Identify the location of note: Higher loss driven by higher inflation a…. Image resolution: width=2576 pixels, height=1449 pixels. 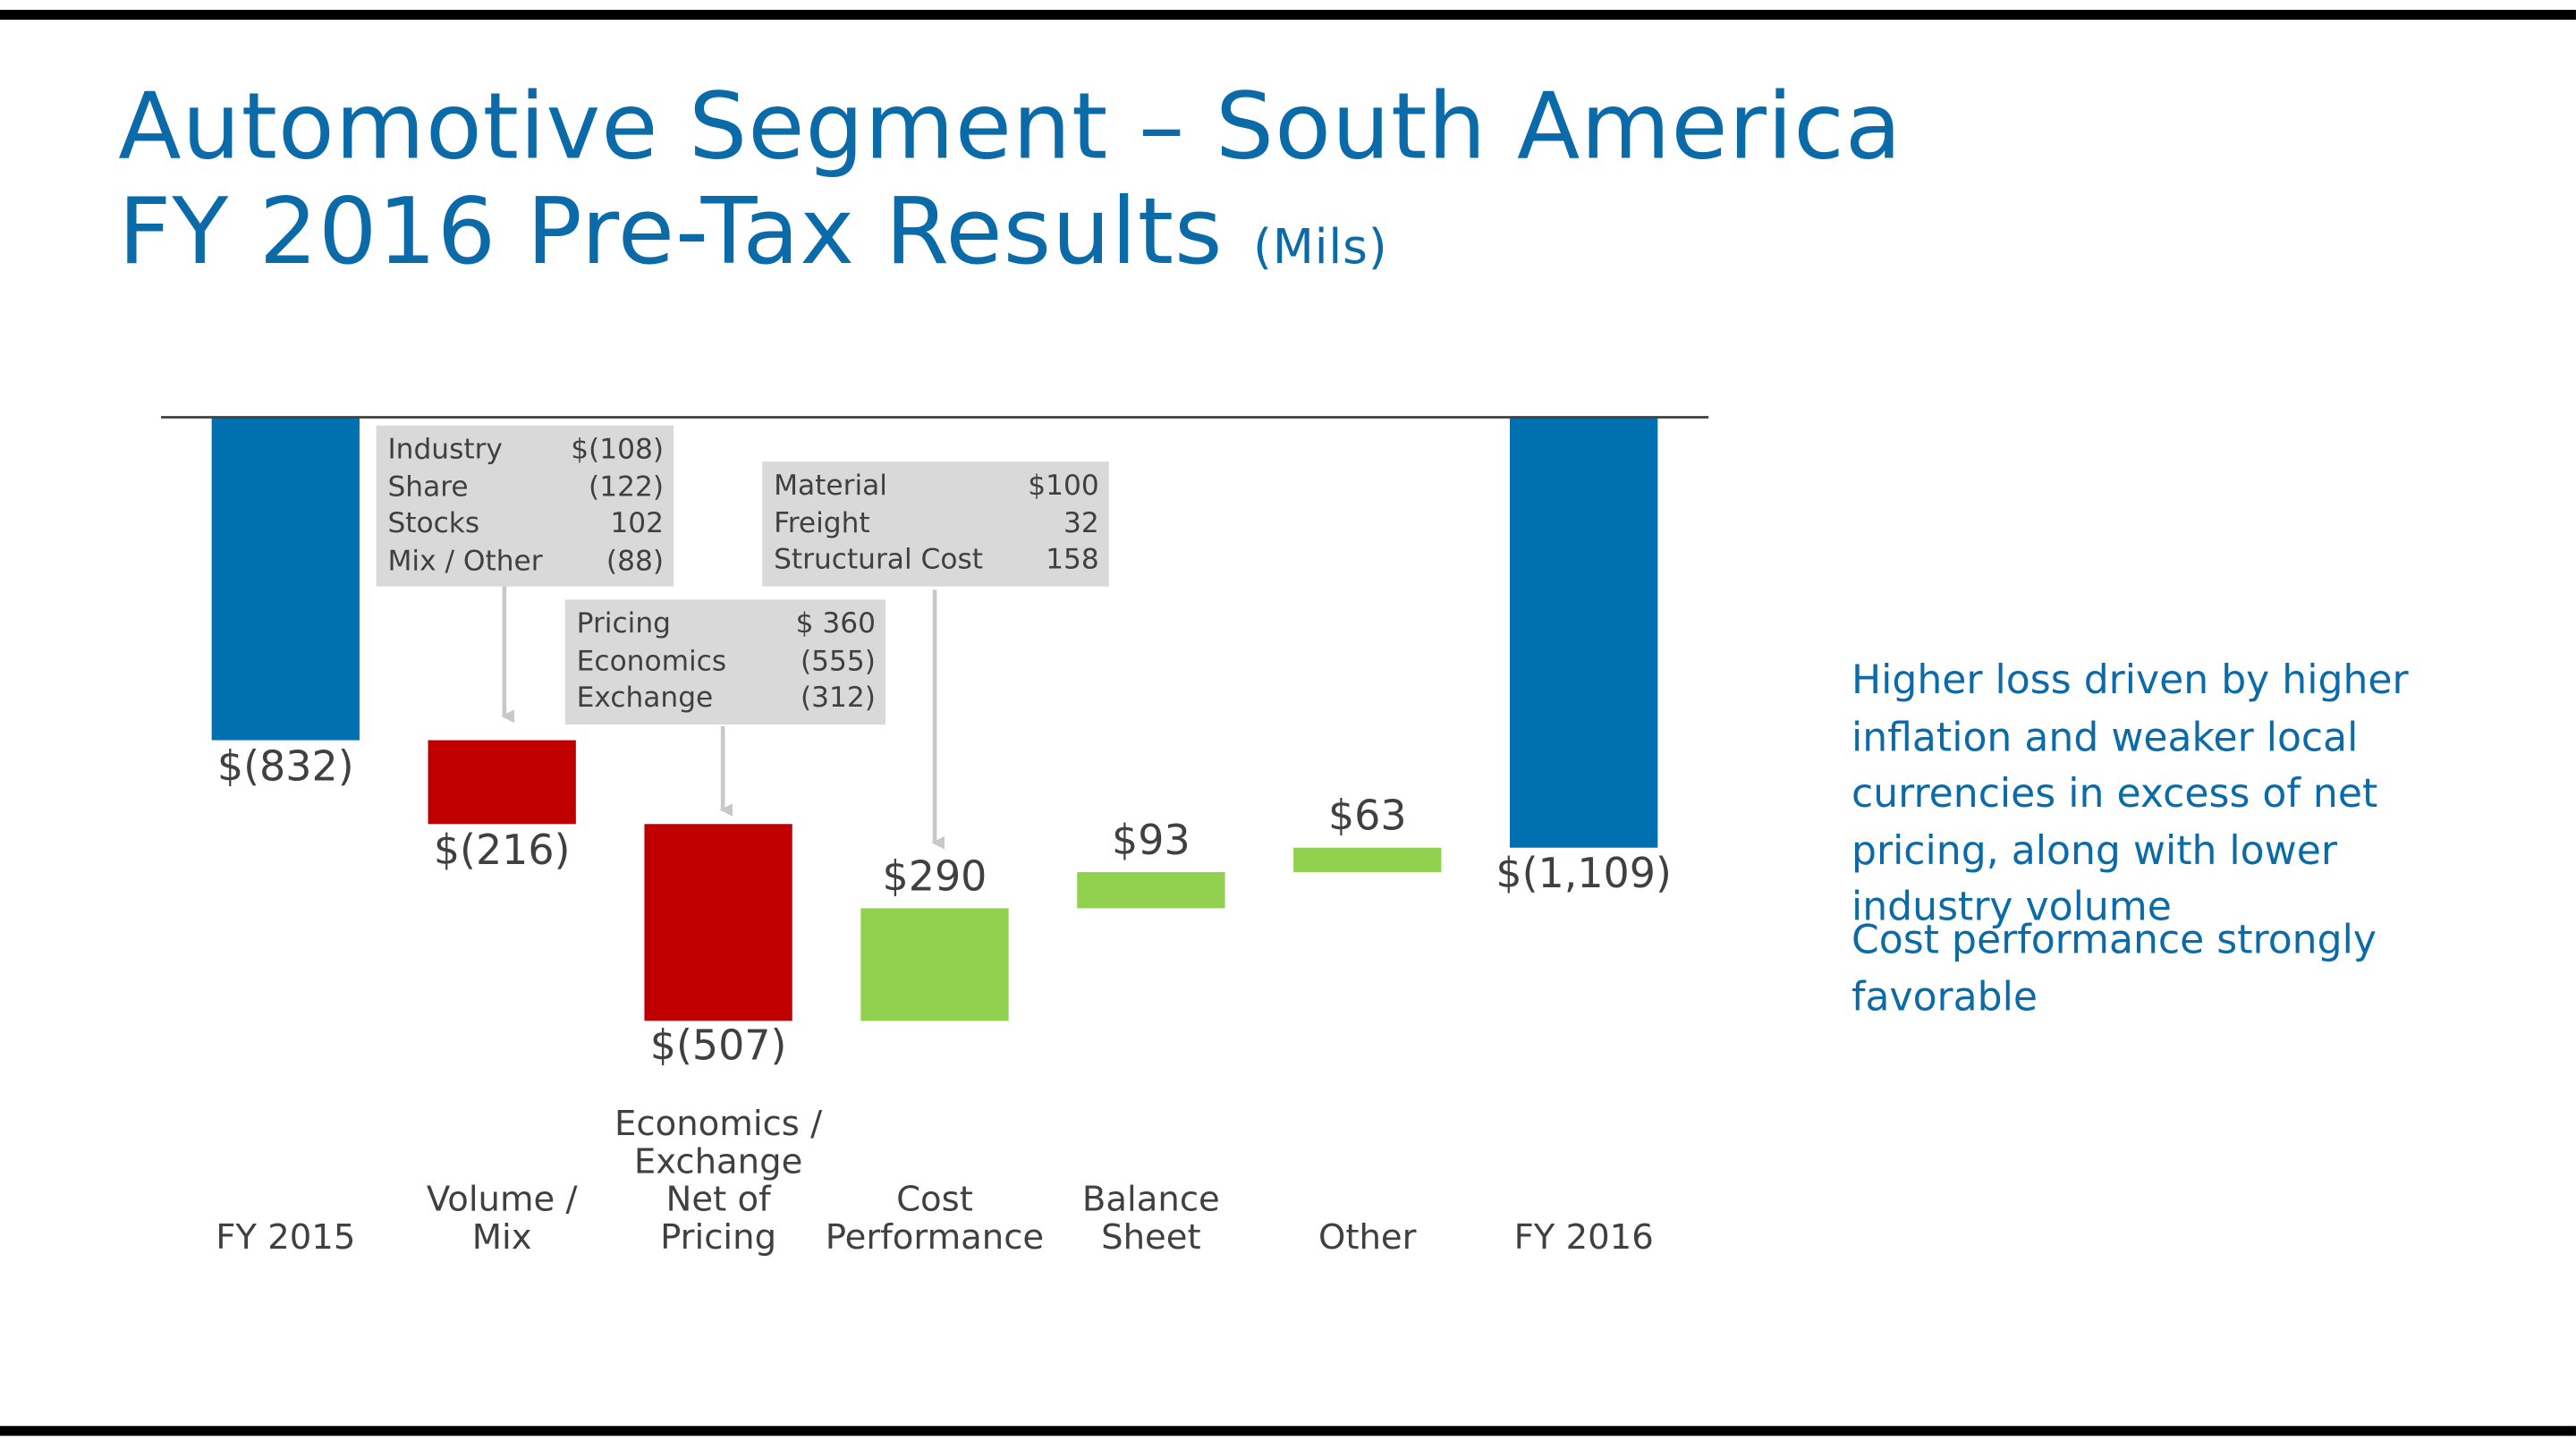
(2130, 793).